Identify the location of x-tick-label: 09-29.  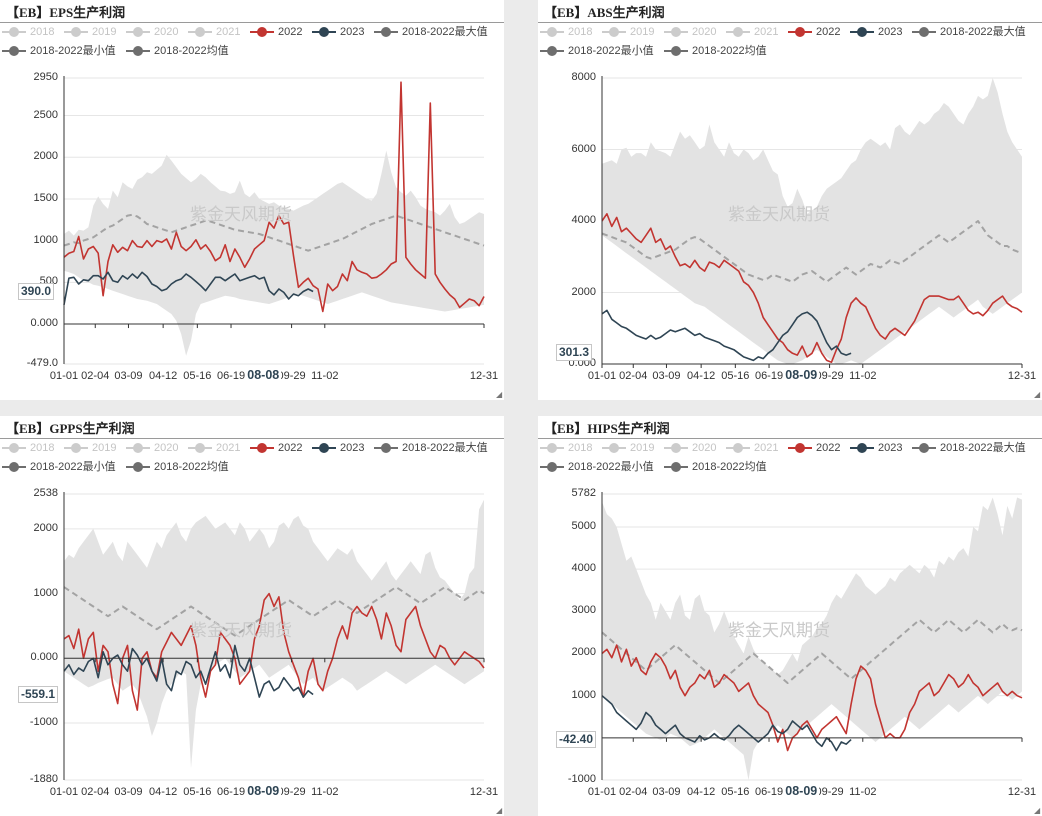
(291, 792).